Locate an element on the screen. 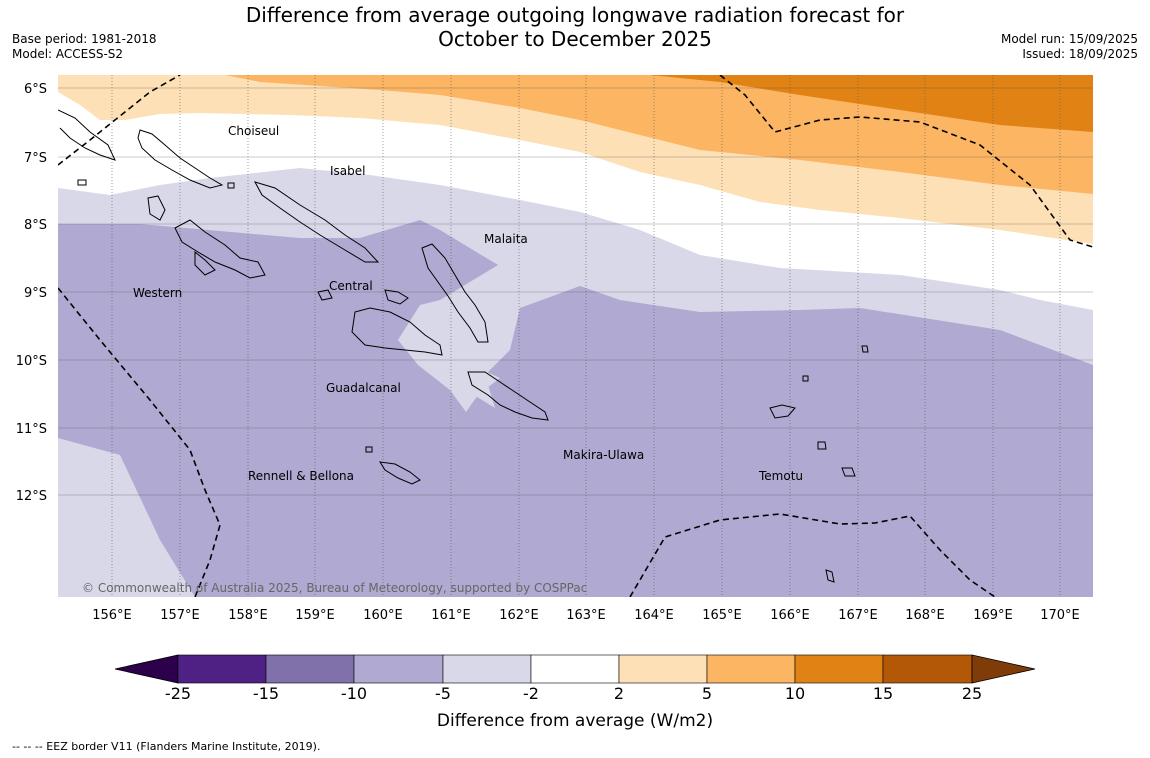 This screenshot has width=1150, height=758. meta-left: Base period: 1981-2018 Model: ACCESS-S2 is located at coordinates (84, 47).